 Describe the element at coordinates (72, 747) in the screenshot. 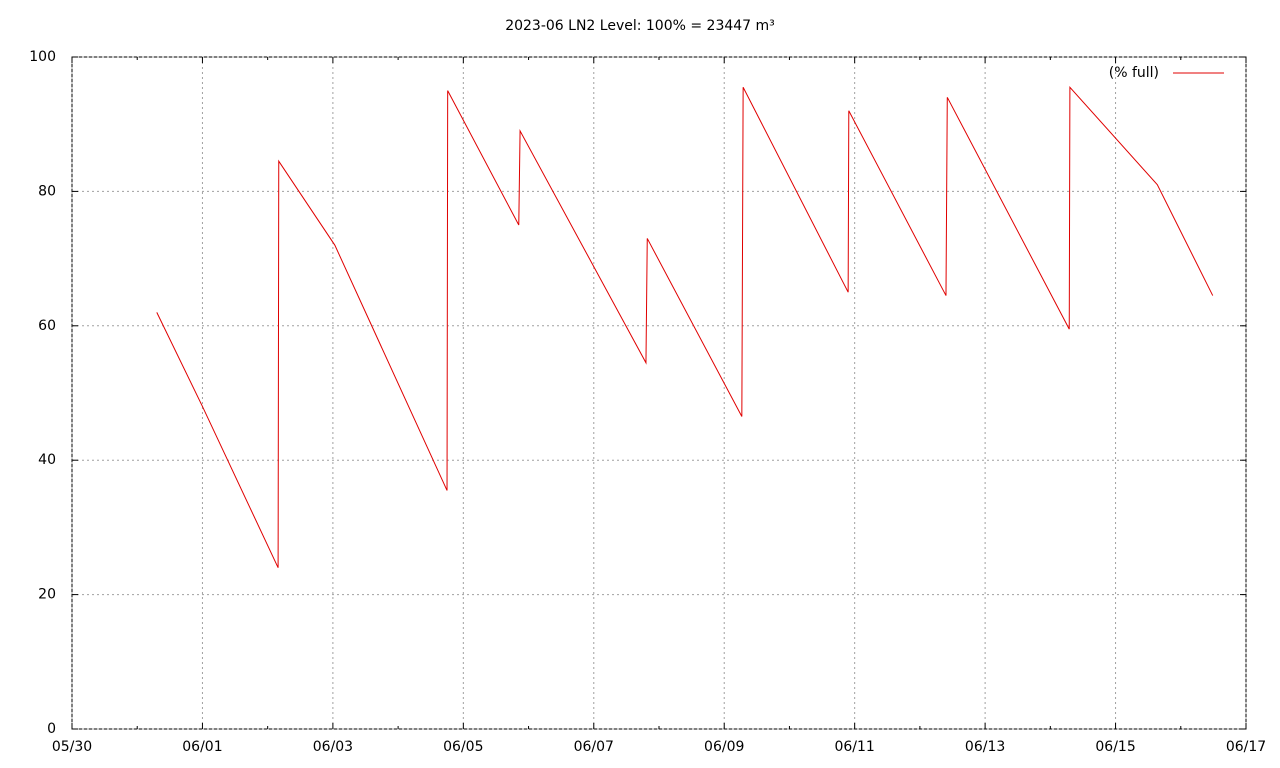

I see `x-tick-label: 05/30` at that location.